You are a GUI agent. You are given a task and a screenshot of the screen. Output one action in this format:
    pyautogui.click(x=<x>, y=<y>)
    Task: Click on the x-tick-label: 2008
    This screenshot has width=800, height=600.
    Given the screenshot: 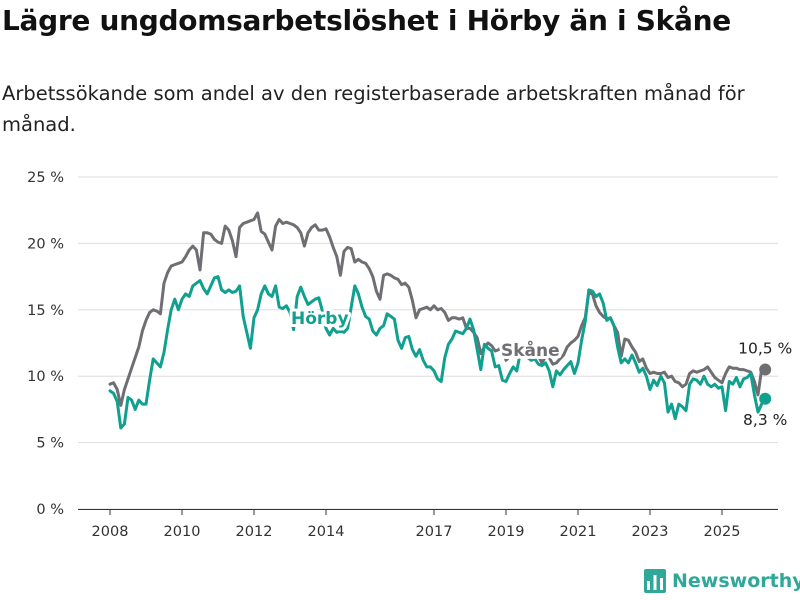 What is the action you would take?
    pyautogui.click(x=110, y=532)
    